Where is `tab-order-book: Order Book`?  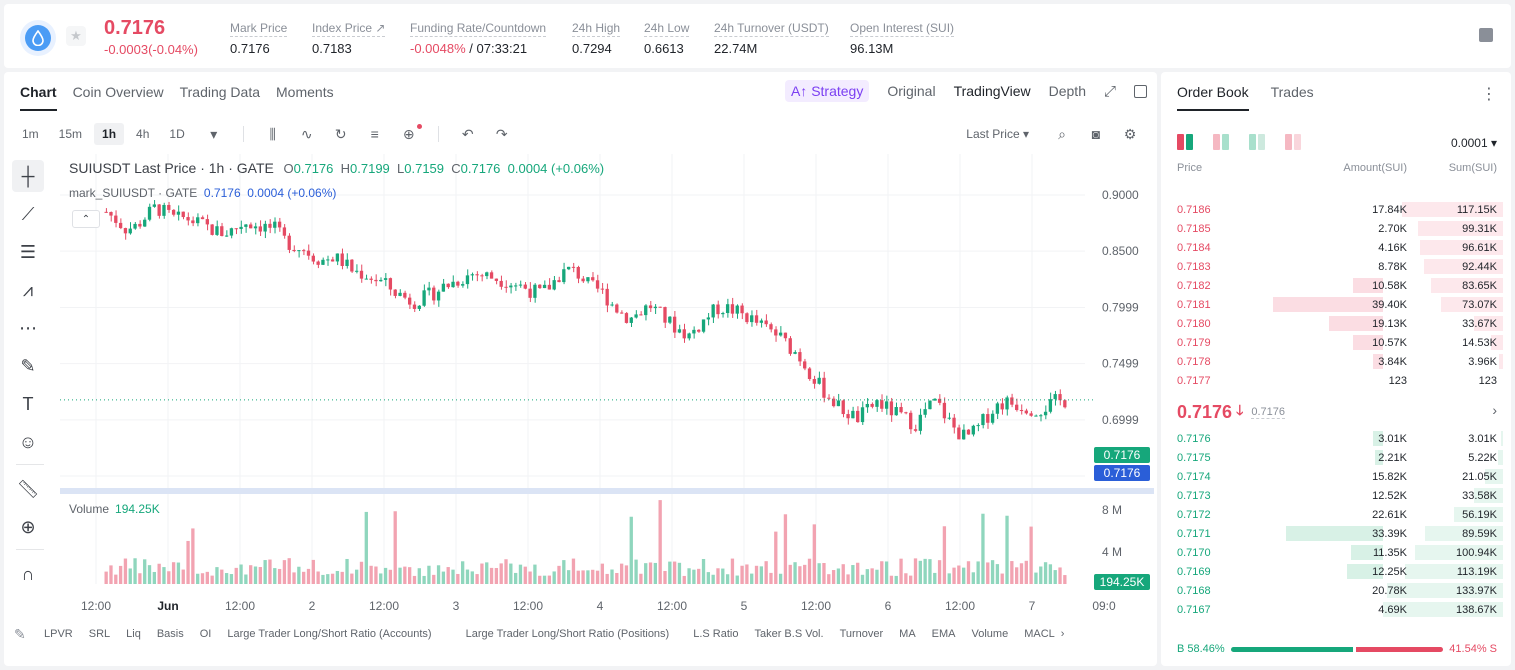
tab-order-book: Order Book is located at coordinates (1213, 97).